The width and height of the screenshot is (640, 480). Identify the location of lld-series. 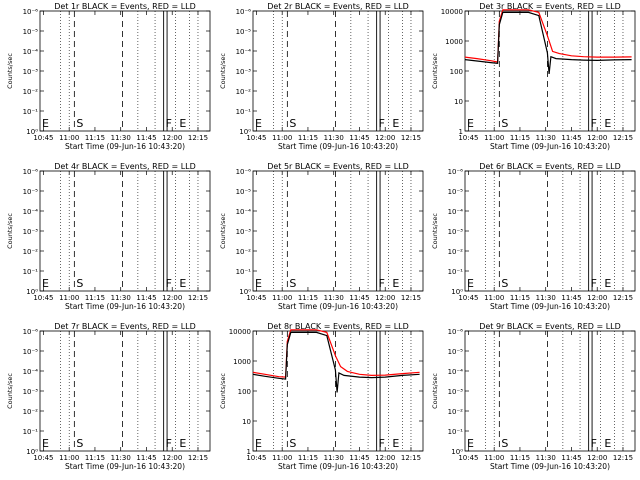
(336, 353).